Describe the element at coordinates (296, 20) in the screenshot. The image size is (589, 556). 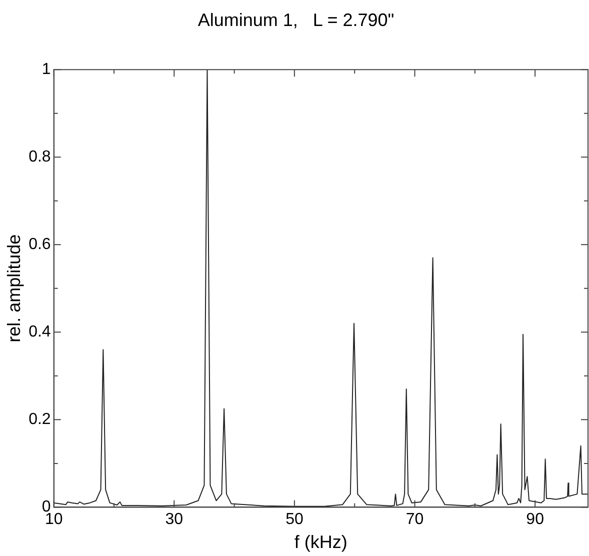
I see `chart-title: Aluminum 1, L = 2.790"` at that location.